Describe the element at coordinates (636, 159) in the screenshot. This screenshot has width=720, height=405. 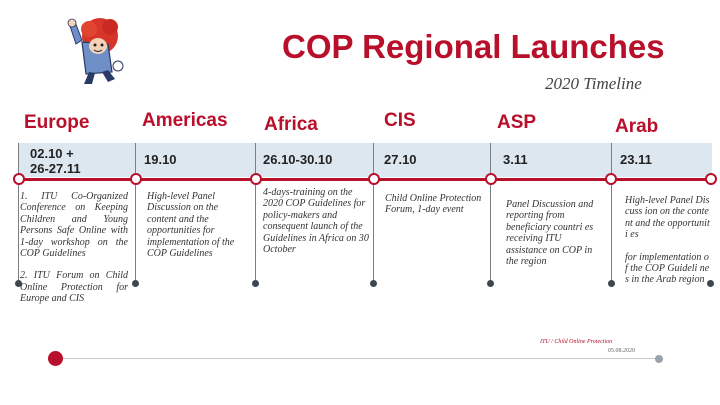
I see `date-arab: 23.11` at that location.